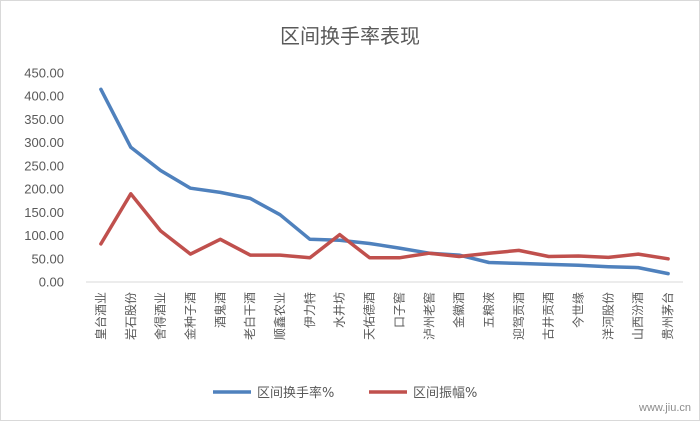  What do you see at coordinates (100, 316) in the screenshot?
I see `x-tick-label: 皇台酒业` at bounding box center [100, 316].